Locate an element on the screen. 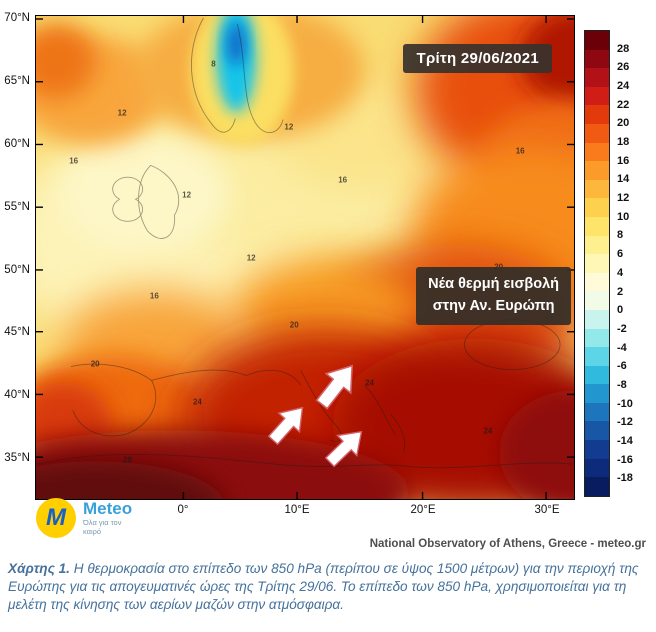  colorbar-tick-label: -8 is located at coordinates (622, 384).